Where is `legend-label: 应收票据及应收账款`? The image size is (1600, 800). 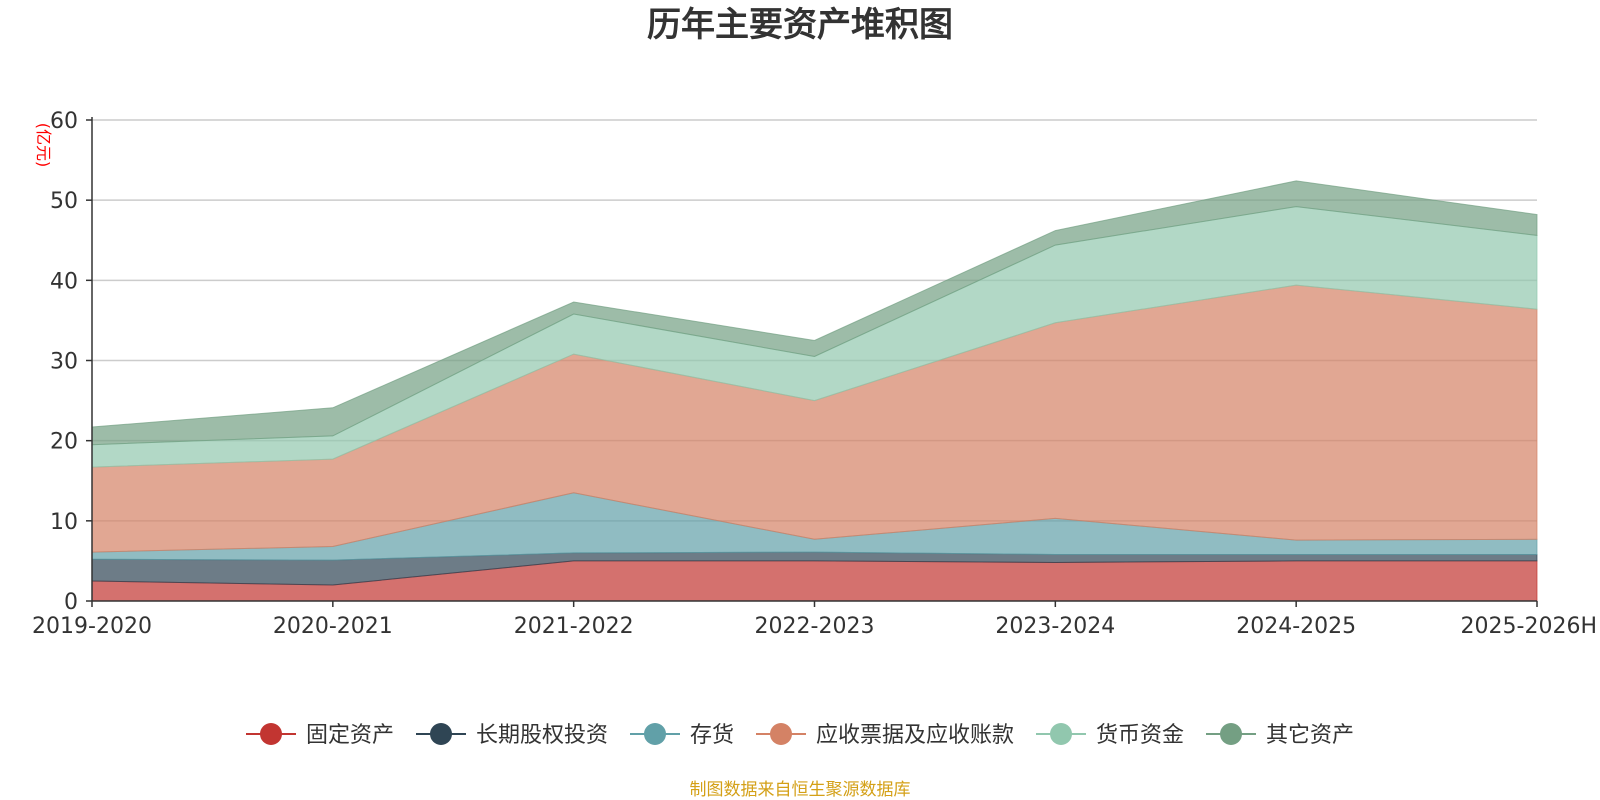 legend-label: 应收票据及应收账款 is located at coordinates (915, 735).